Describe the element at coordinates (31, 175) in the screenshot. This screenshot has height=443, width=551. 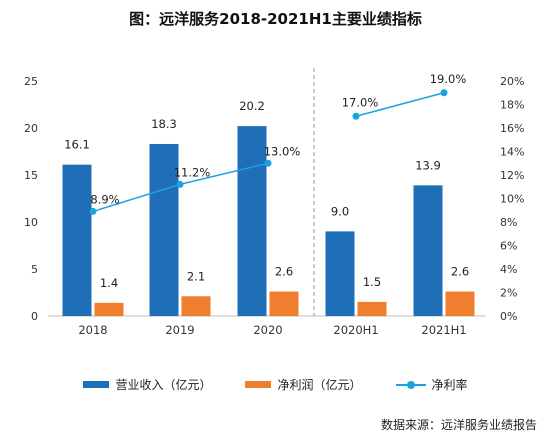
I see `left-axis-tick-label: 15` at that location.